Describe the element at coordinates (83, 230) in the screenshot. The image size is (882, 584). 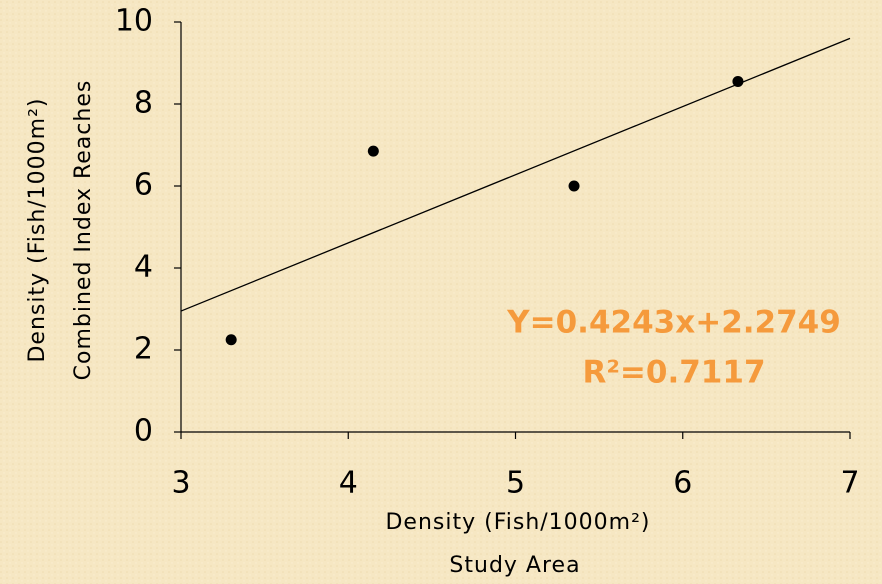
I see `y-axis-label: Combined Index Reaches` at that location.